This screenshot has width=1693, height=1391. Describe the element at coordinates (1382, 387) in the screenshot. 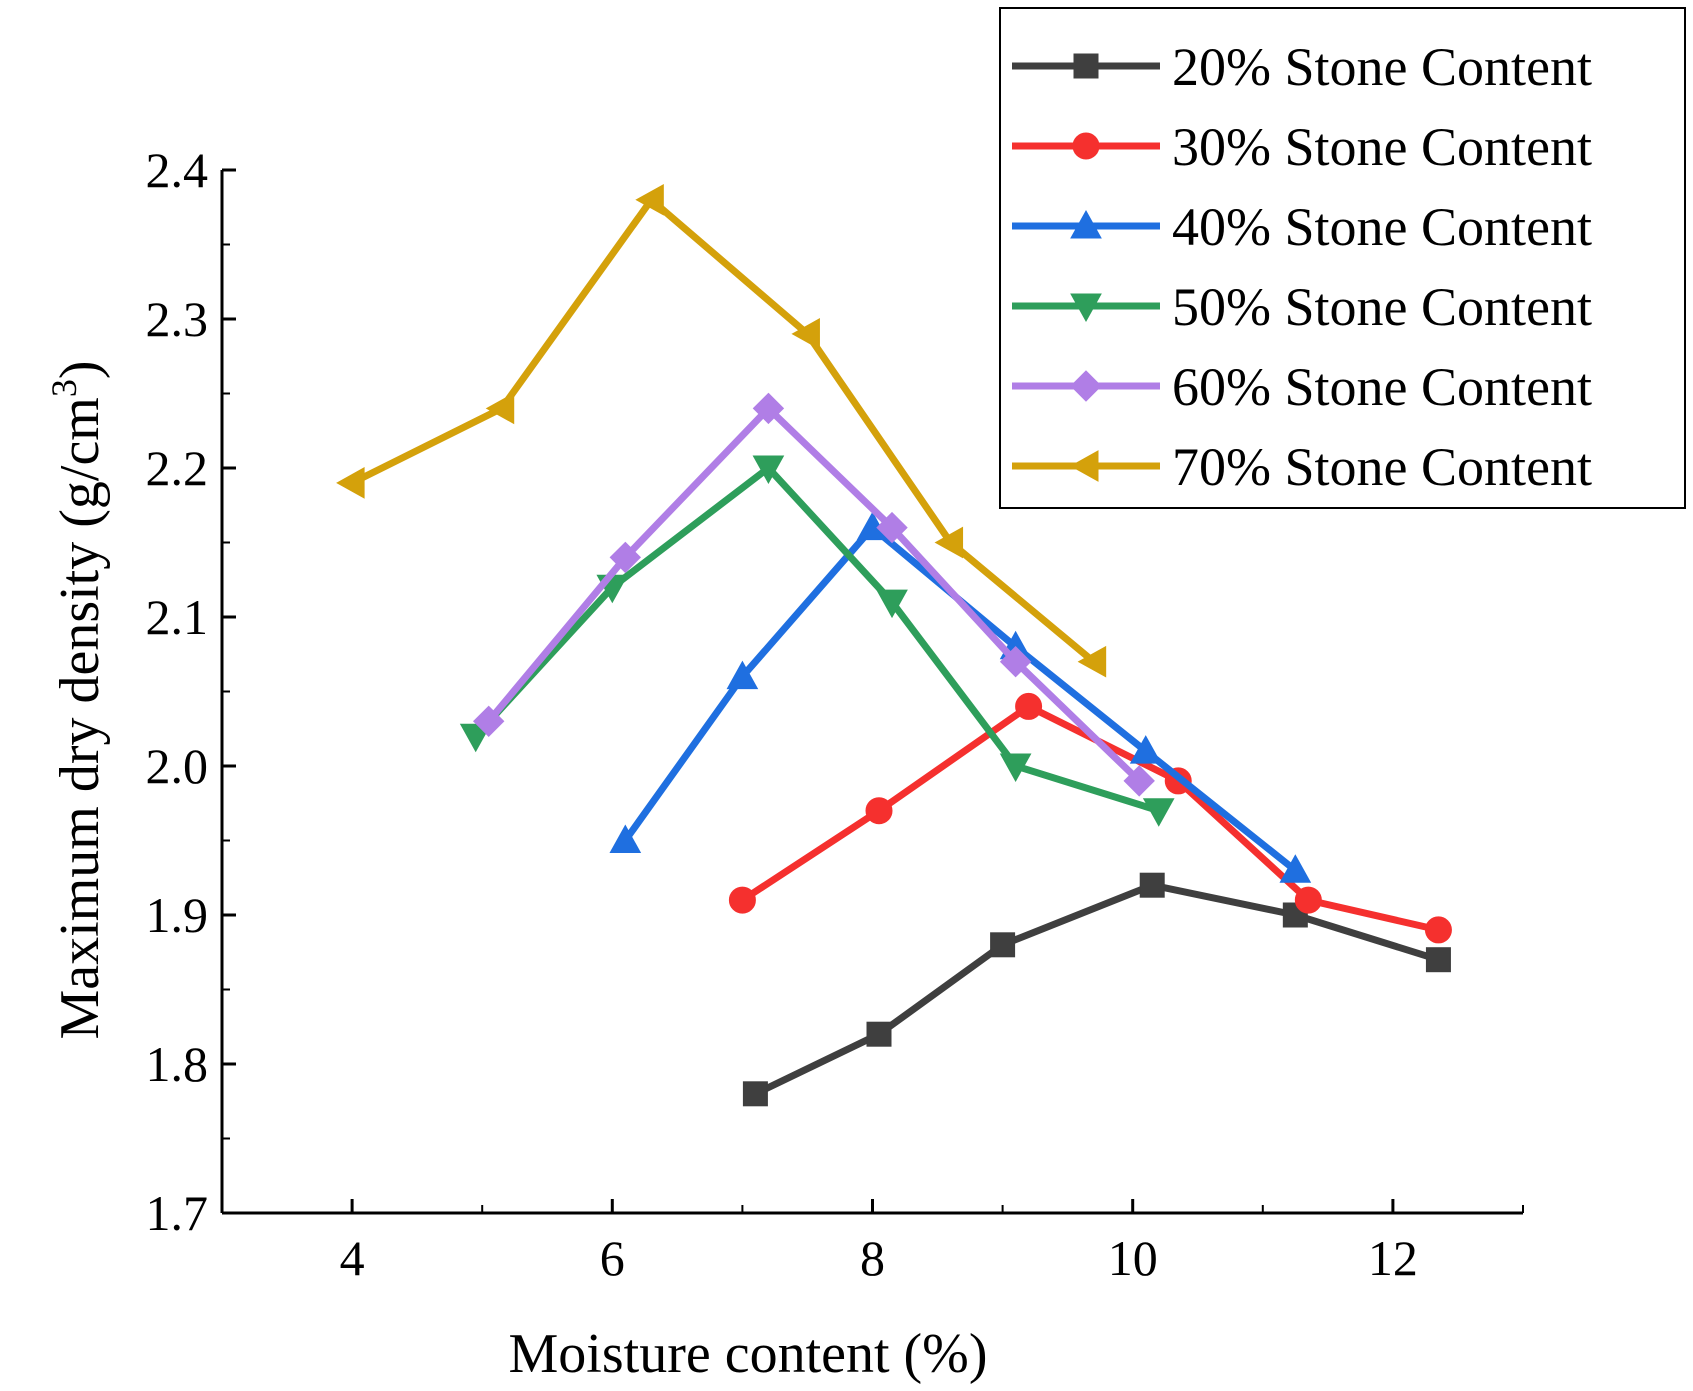

I see `legend-label: 60% Stone Content` at that location.